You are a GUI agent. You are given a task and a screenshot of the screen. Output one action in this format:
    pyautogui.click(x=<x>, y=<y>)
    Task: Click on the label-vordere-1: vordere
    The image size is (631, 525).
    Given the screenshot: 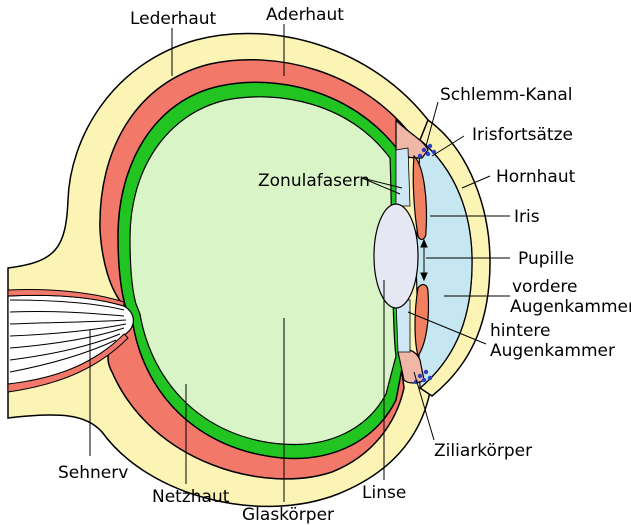 What is the action you would take?
    pyautogui.click(x=544, y=287)
    